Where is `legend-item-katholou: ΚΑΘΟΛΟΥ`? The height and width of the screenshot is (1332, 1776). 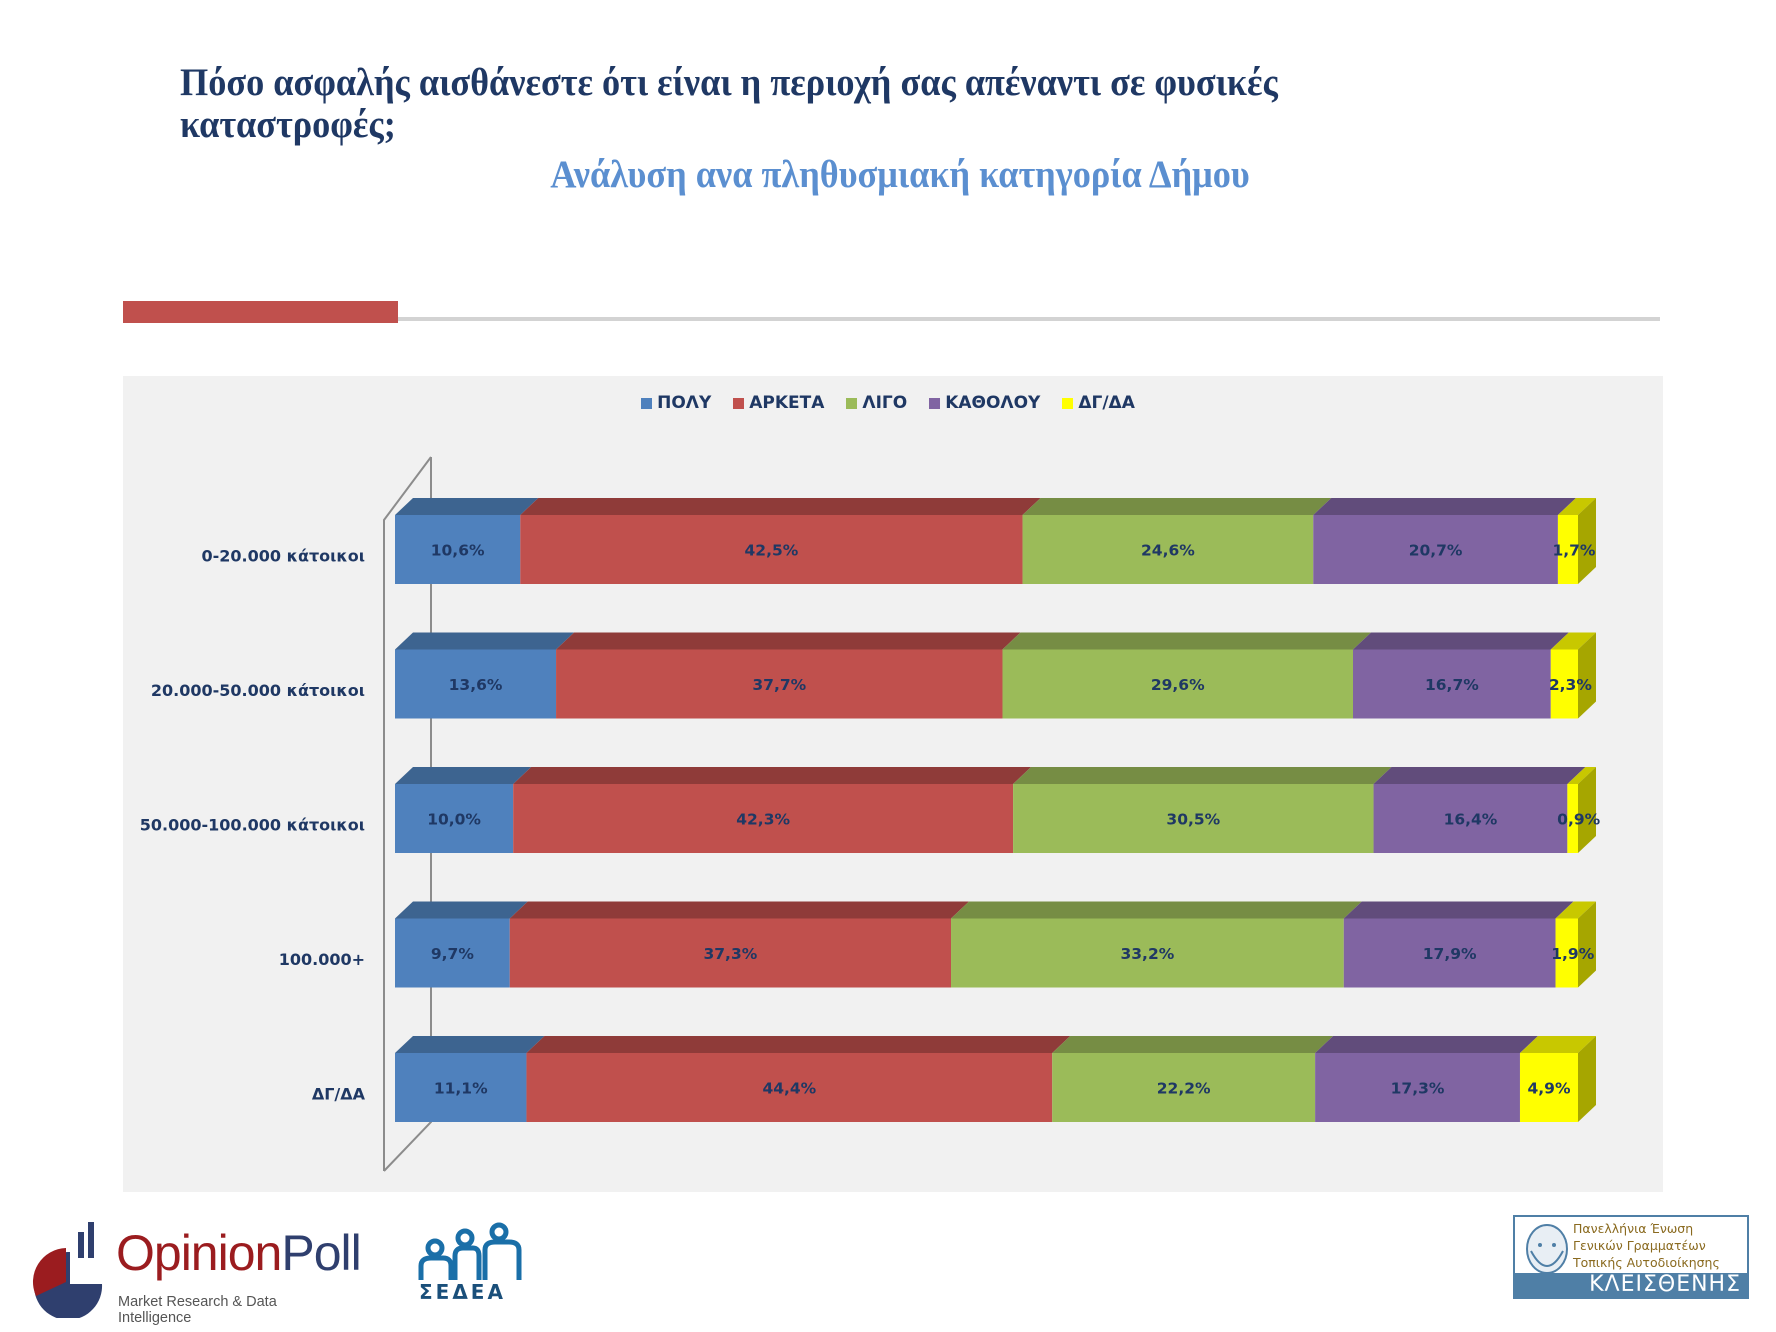
legend-item-katholou: ΚΑΘΟΛΟΥ is located at coordinates (984, 403).